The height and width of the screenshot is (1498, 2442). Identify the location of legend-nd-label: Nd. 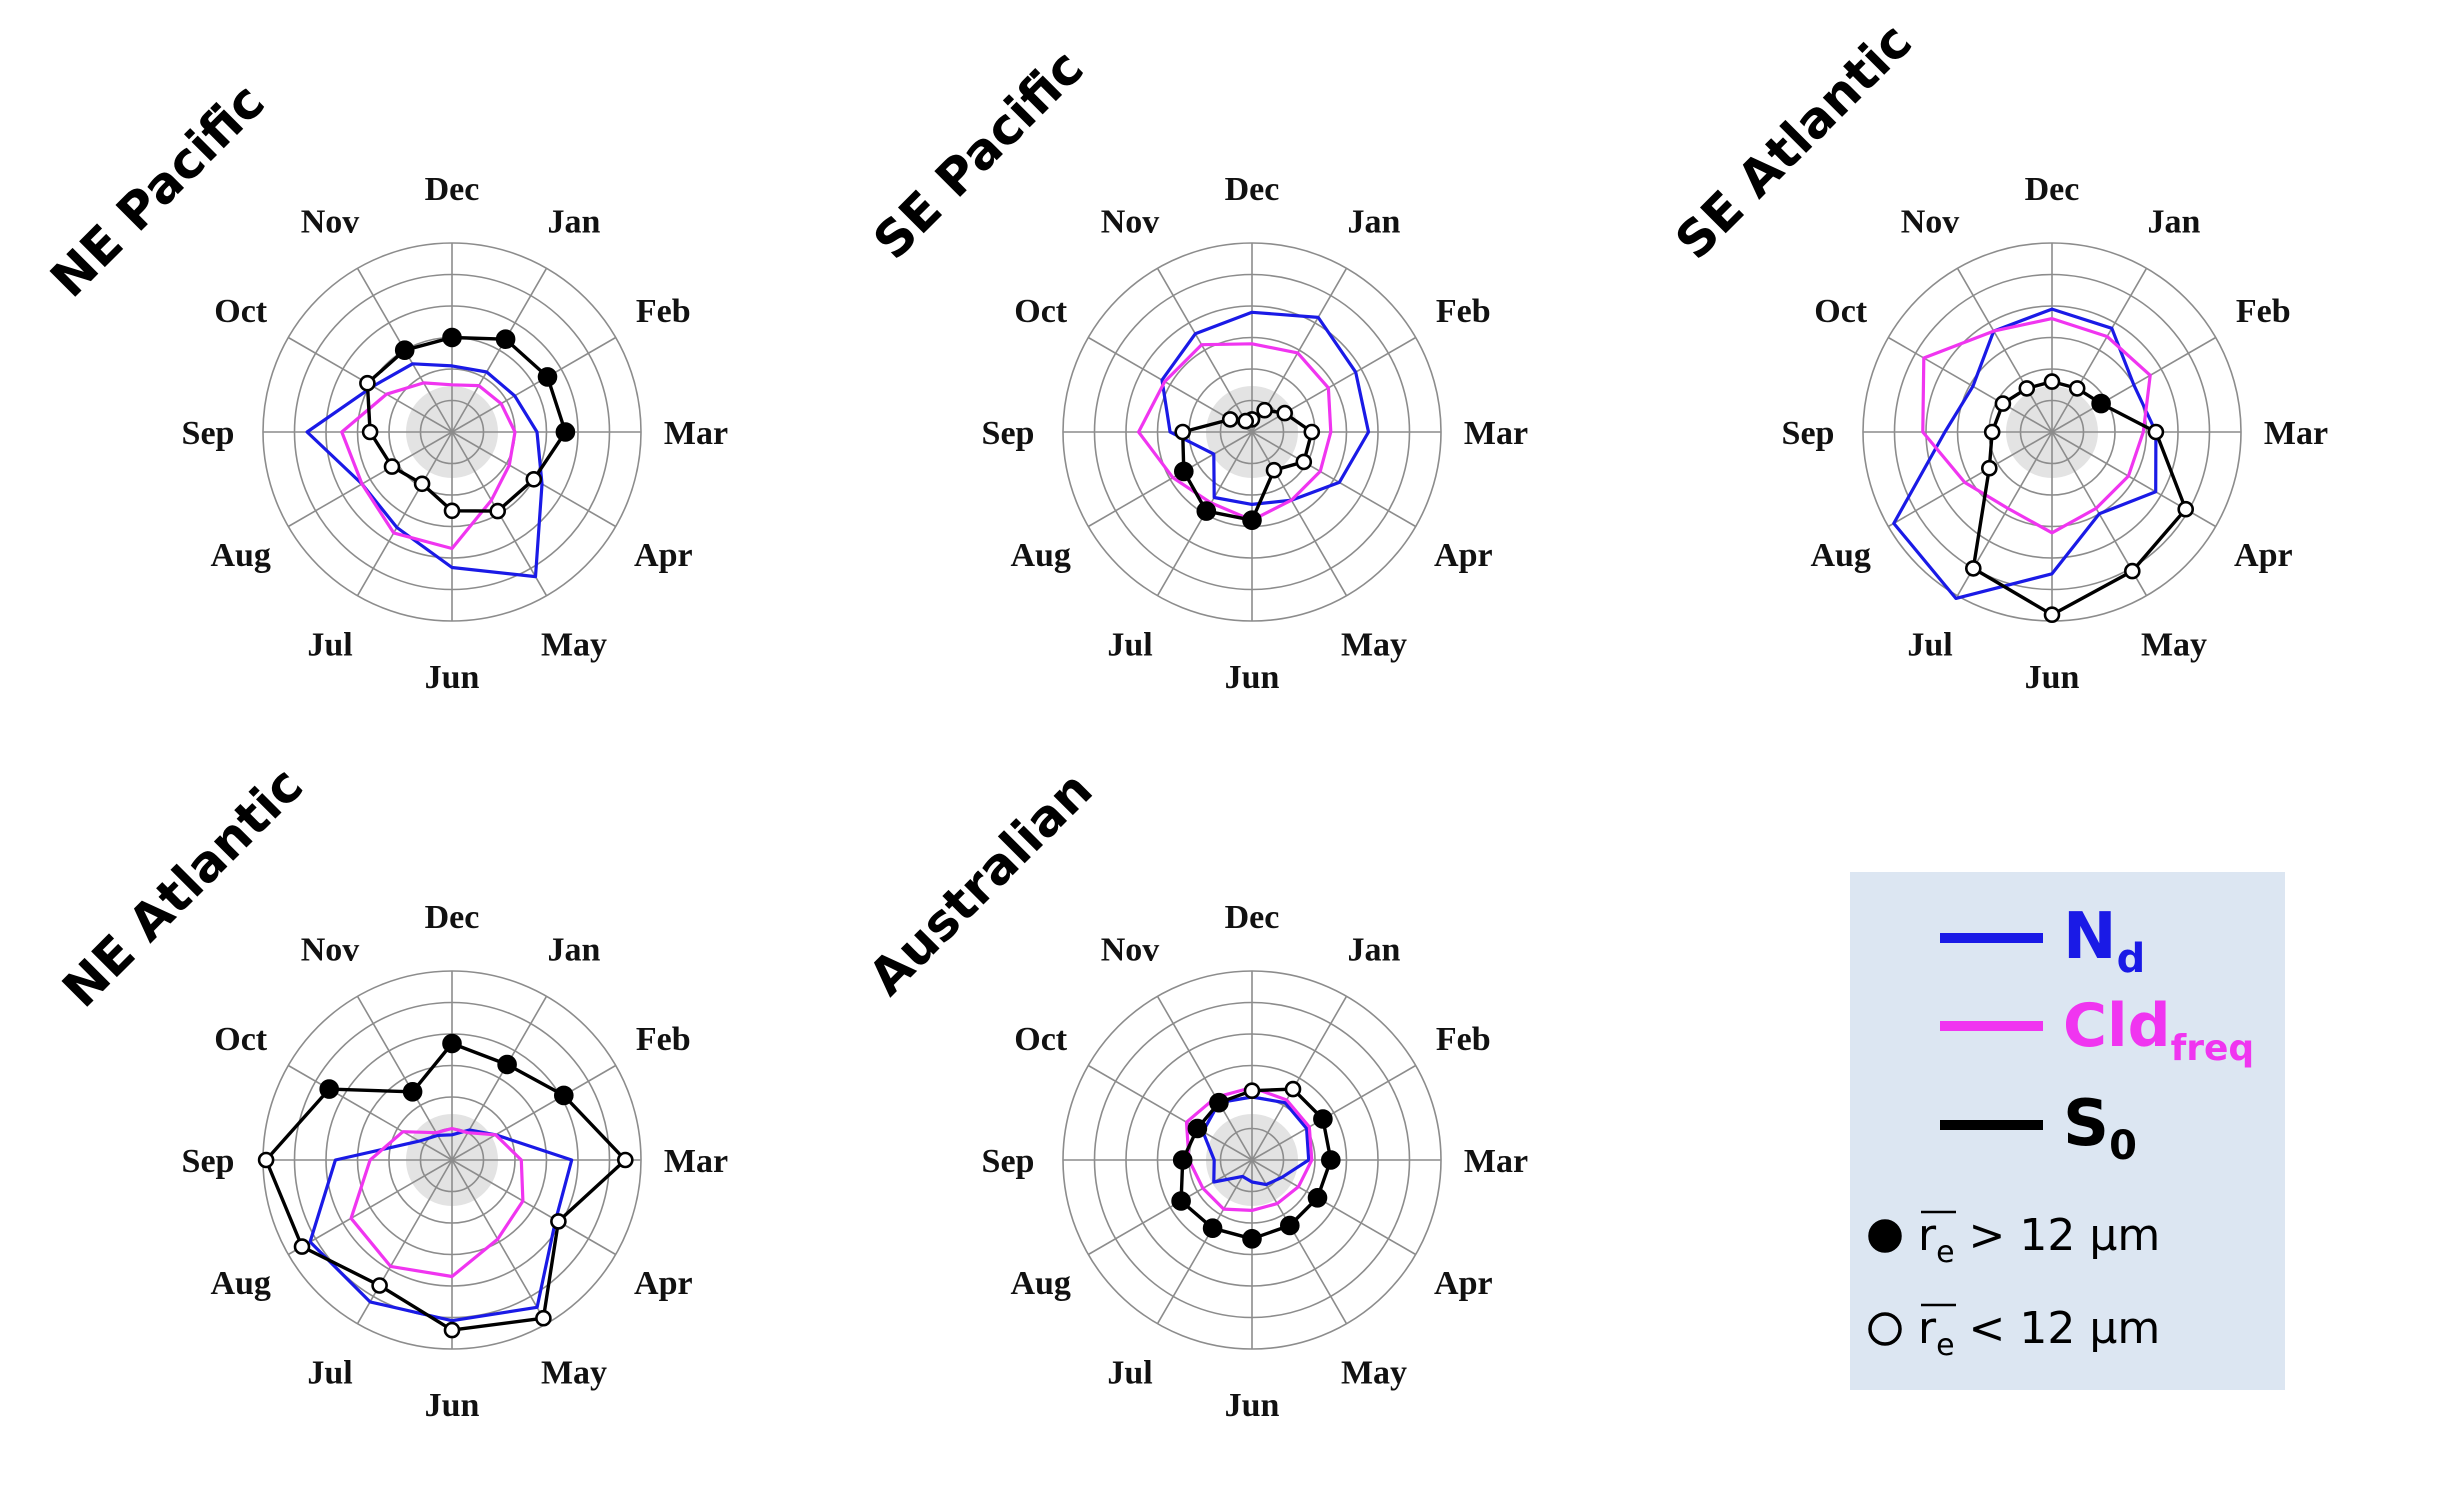
(2104, 941).